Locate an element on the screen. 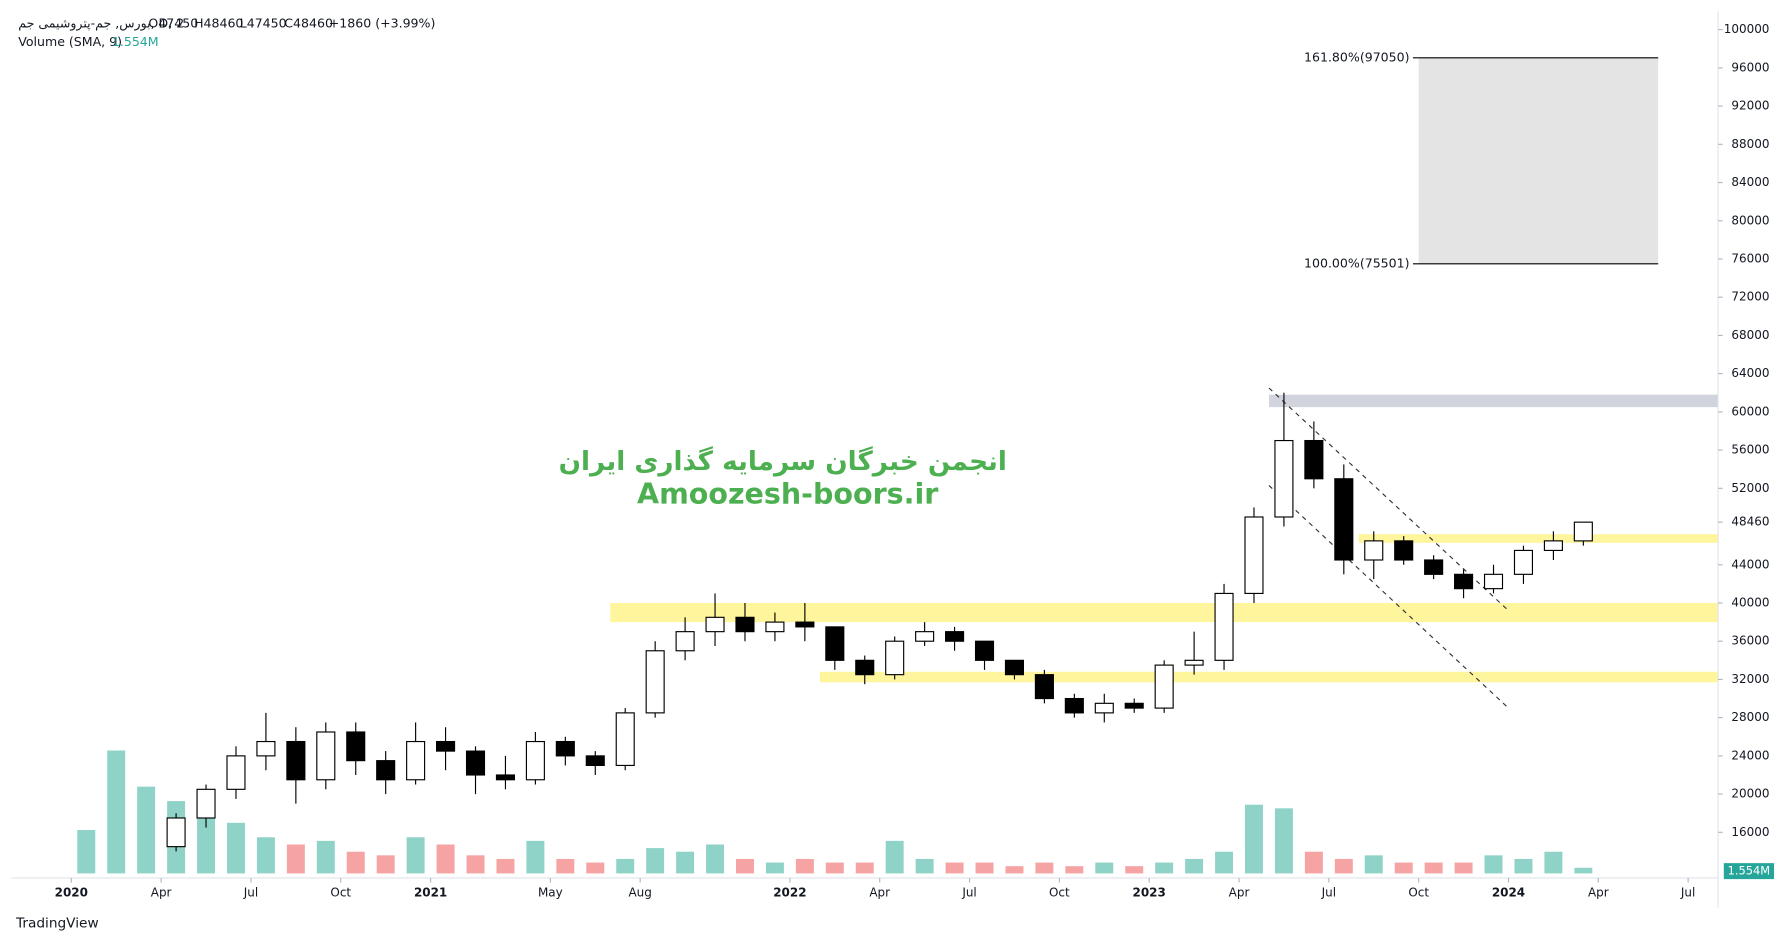 The image size is (1790, 942). ohlc-change: +1860 (+3.99%) is located at coordinates (382, 23).